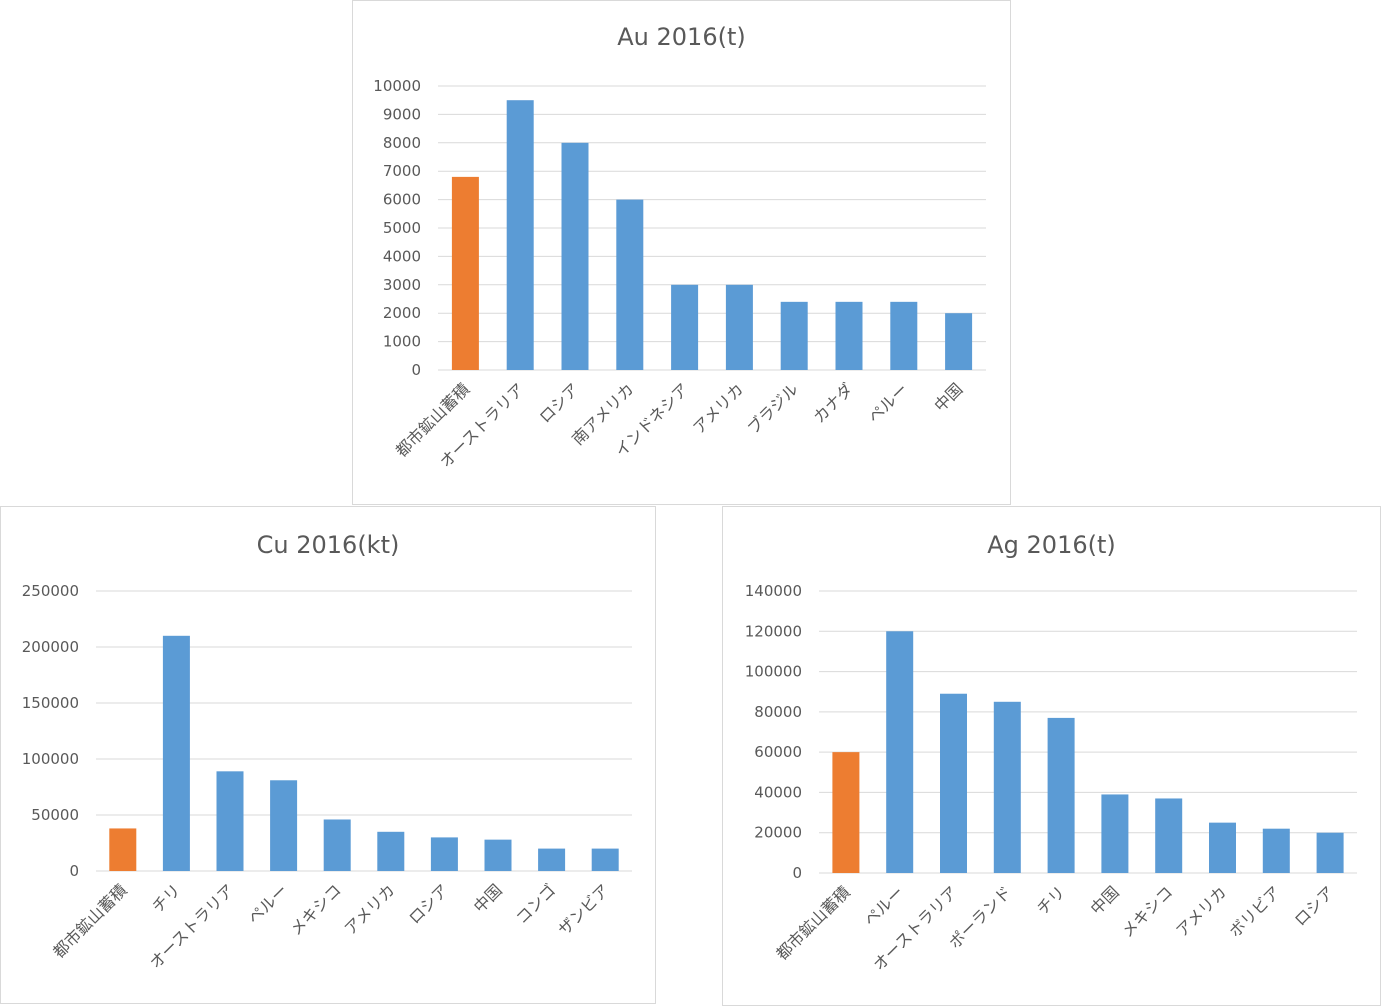 The image size is (1382, 1008). I want to click on chart-title: Au 2016(t), so click(681, 37).